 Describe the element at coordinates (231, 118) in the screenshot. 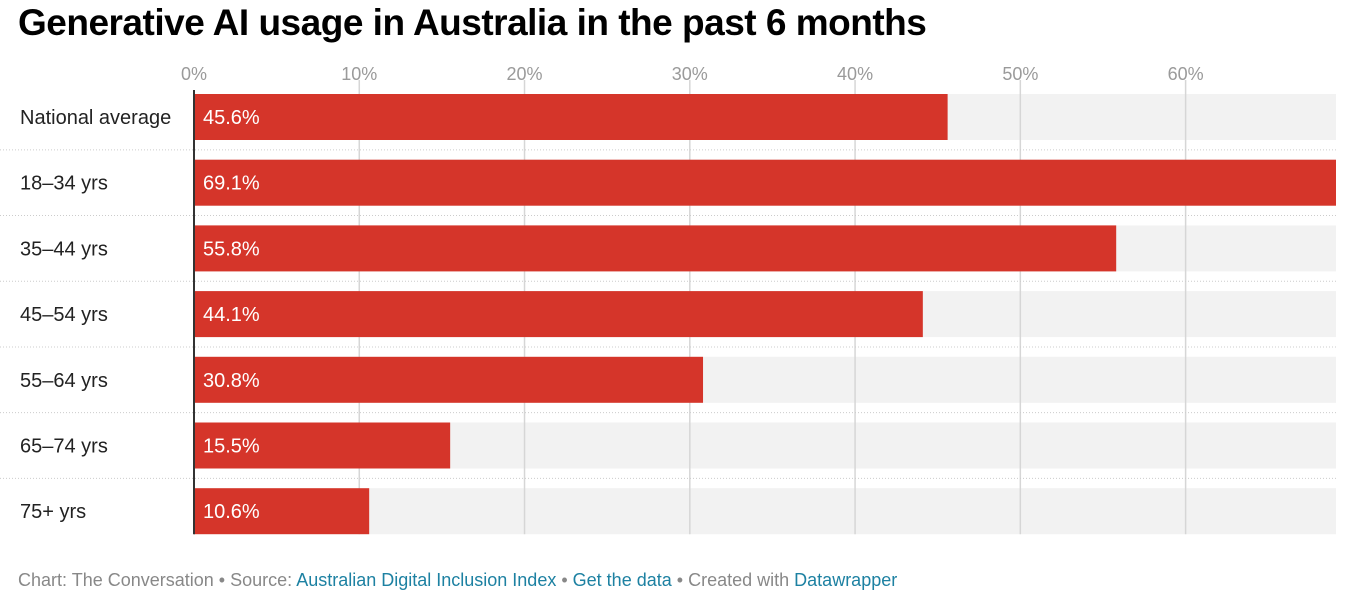

I see `bar-value-label: 45.6%` at that location.